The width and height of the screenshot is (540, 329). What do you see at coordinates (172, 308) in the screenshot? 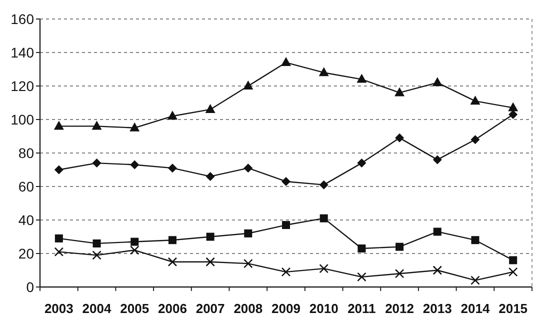
I see `x-tick-label: 2006` at bounding box center [172, 308].